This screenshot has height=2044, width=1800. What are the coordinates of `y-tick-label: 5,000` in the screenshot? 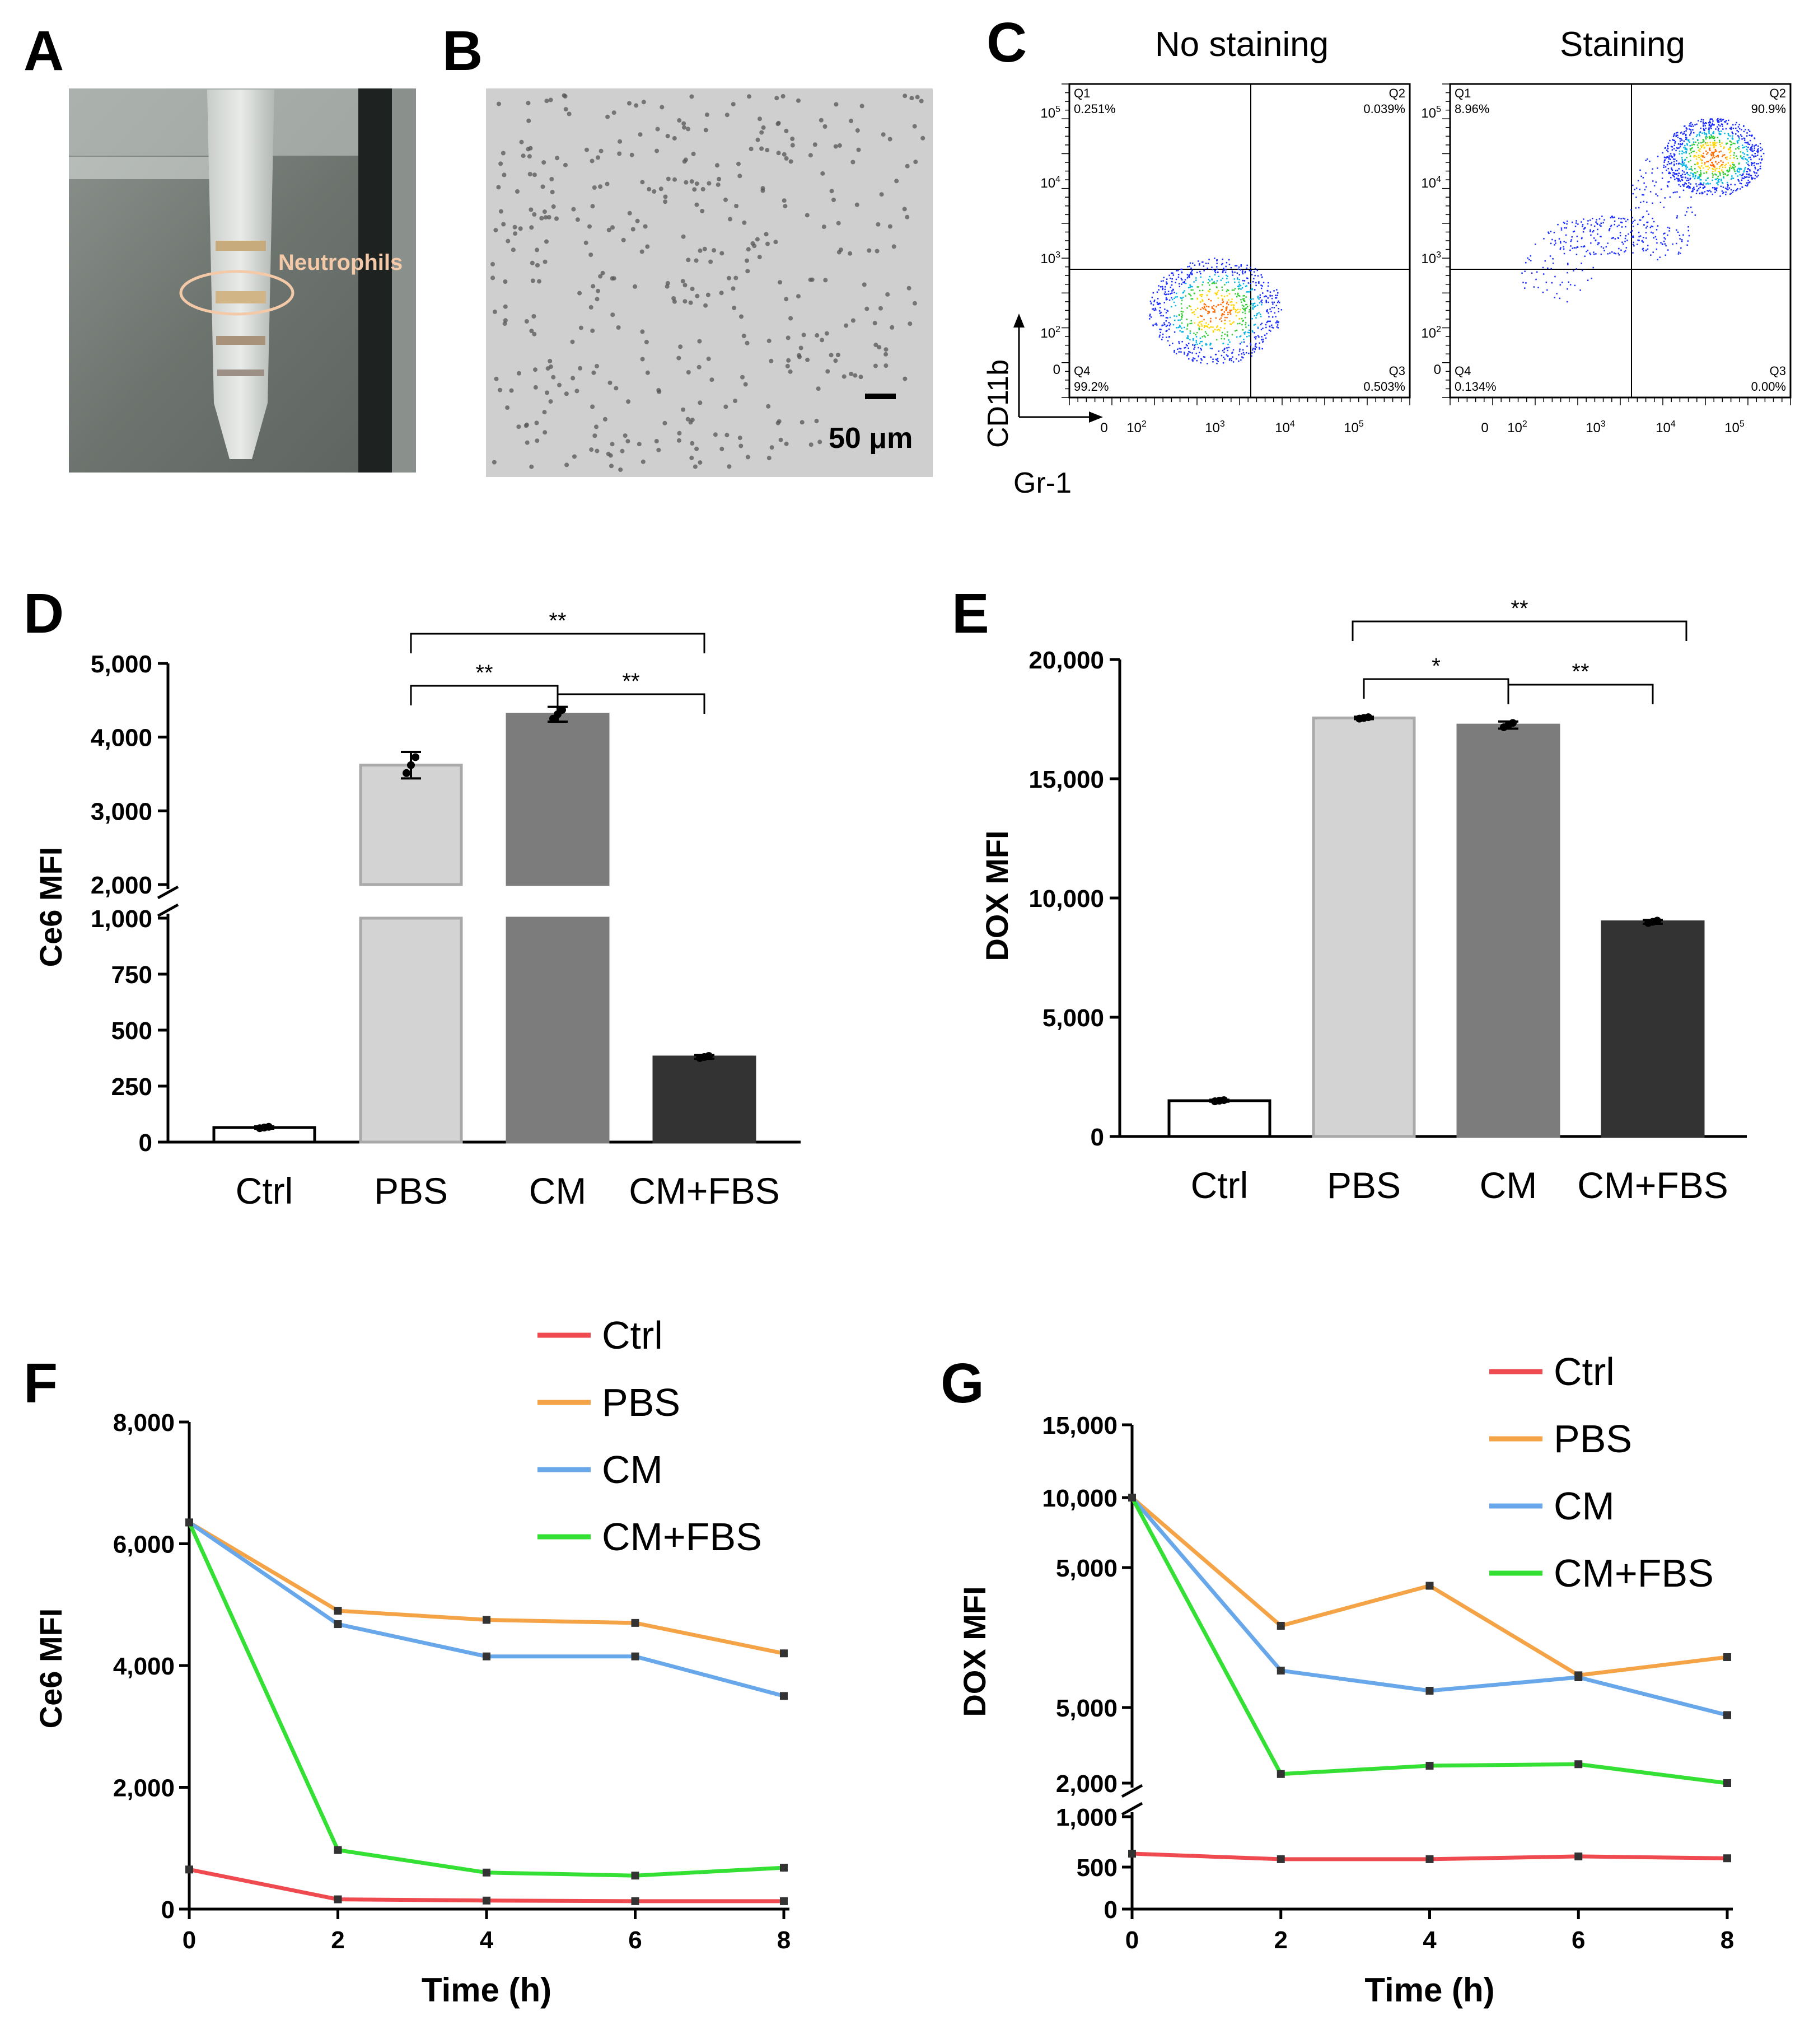 It's located at (1073, 1018).